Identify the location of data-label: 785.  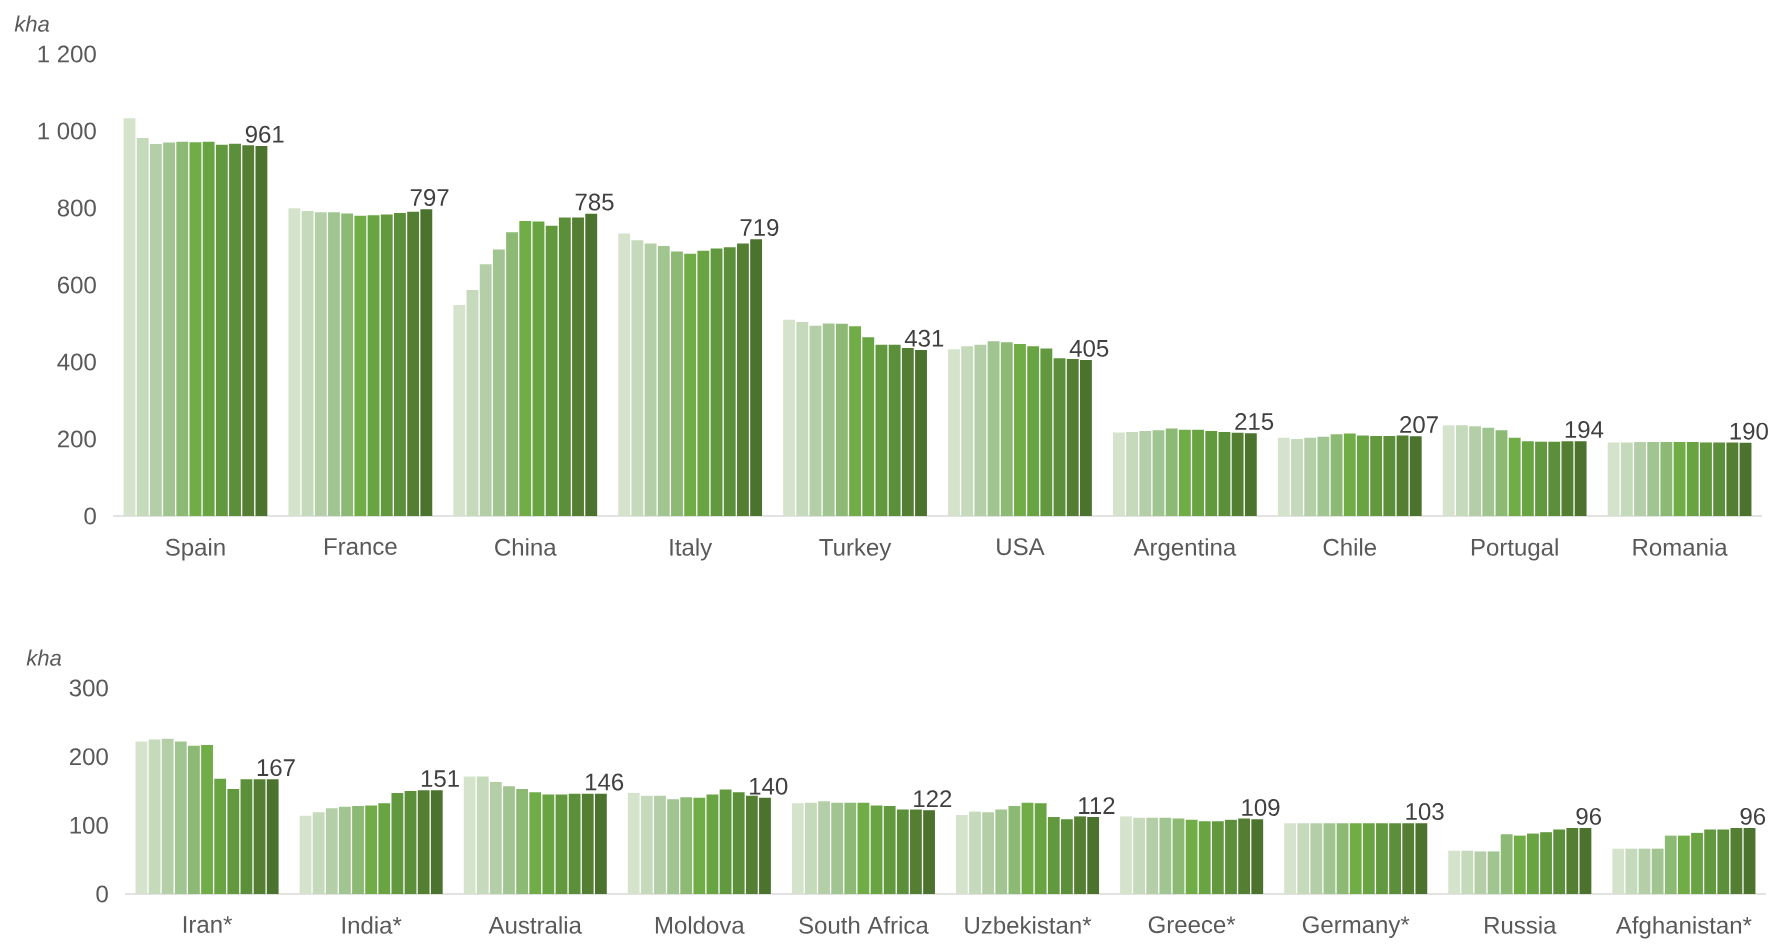
(594, 202).